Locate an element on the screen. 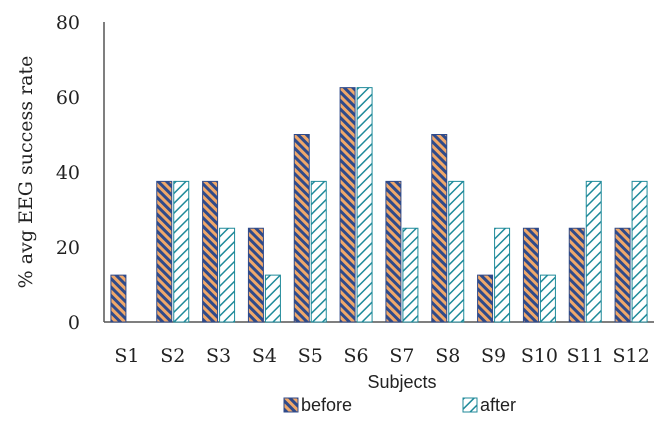 The height and width of the screenshot is (422, 658). bar-before-s6 is located at coordinates (347, 205).